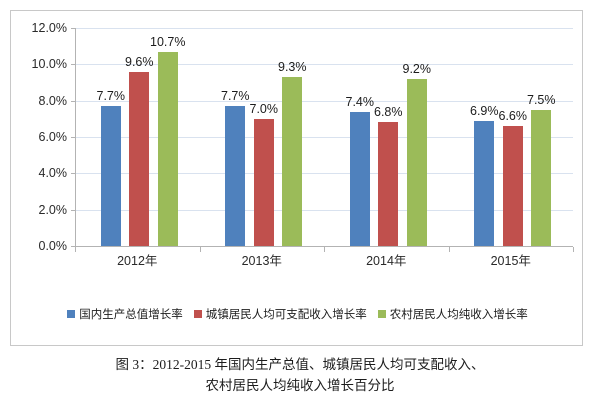 Image resolution: width=600 pixels, height=410 pixels. What do you see at coordinates (139, 61) in the screenshot?
I see `bar-value-label: 9.6%` at bounding box center [139, 61].